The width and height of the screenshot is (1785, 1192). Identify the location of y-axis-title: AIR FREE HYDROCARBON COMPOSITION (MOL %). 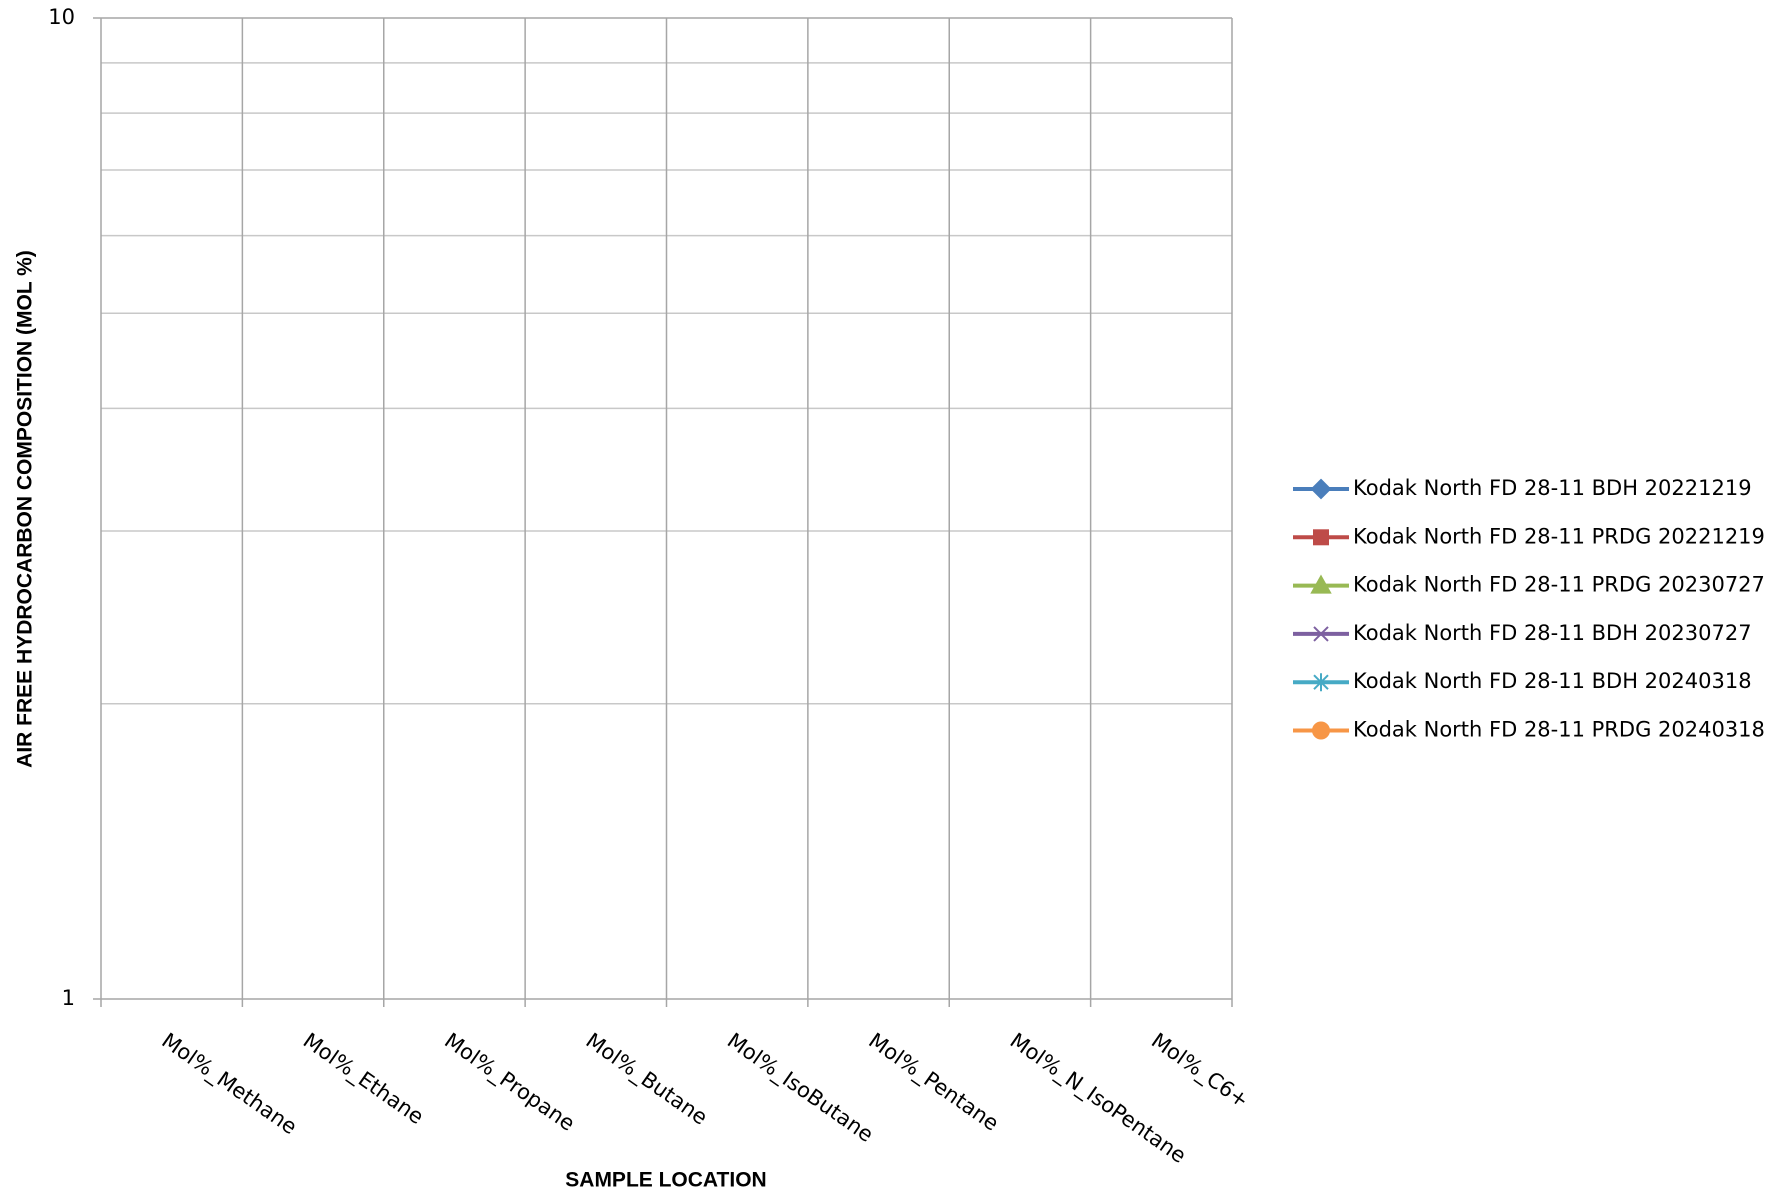
(25, 509).